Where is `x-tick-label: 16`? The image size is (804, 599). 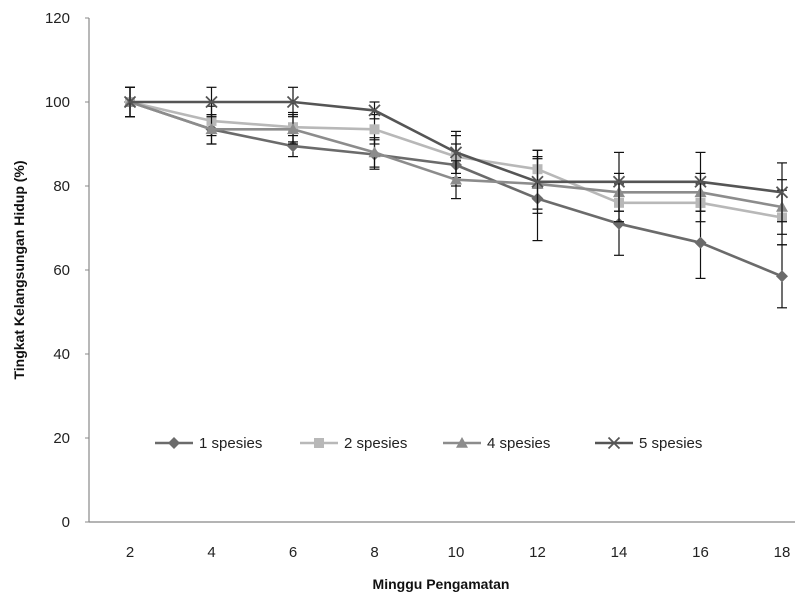
x-tick-label: 16 is located at coordinates (700, 552).